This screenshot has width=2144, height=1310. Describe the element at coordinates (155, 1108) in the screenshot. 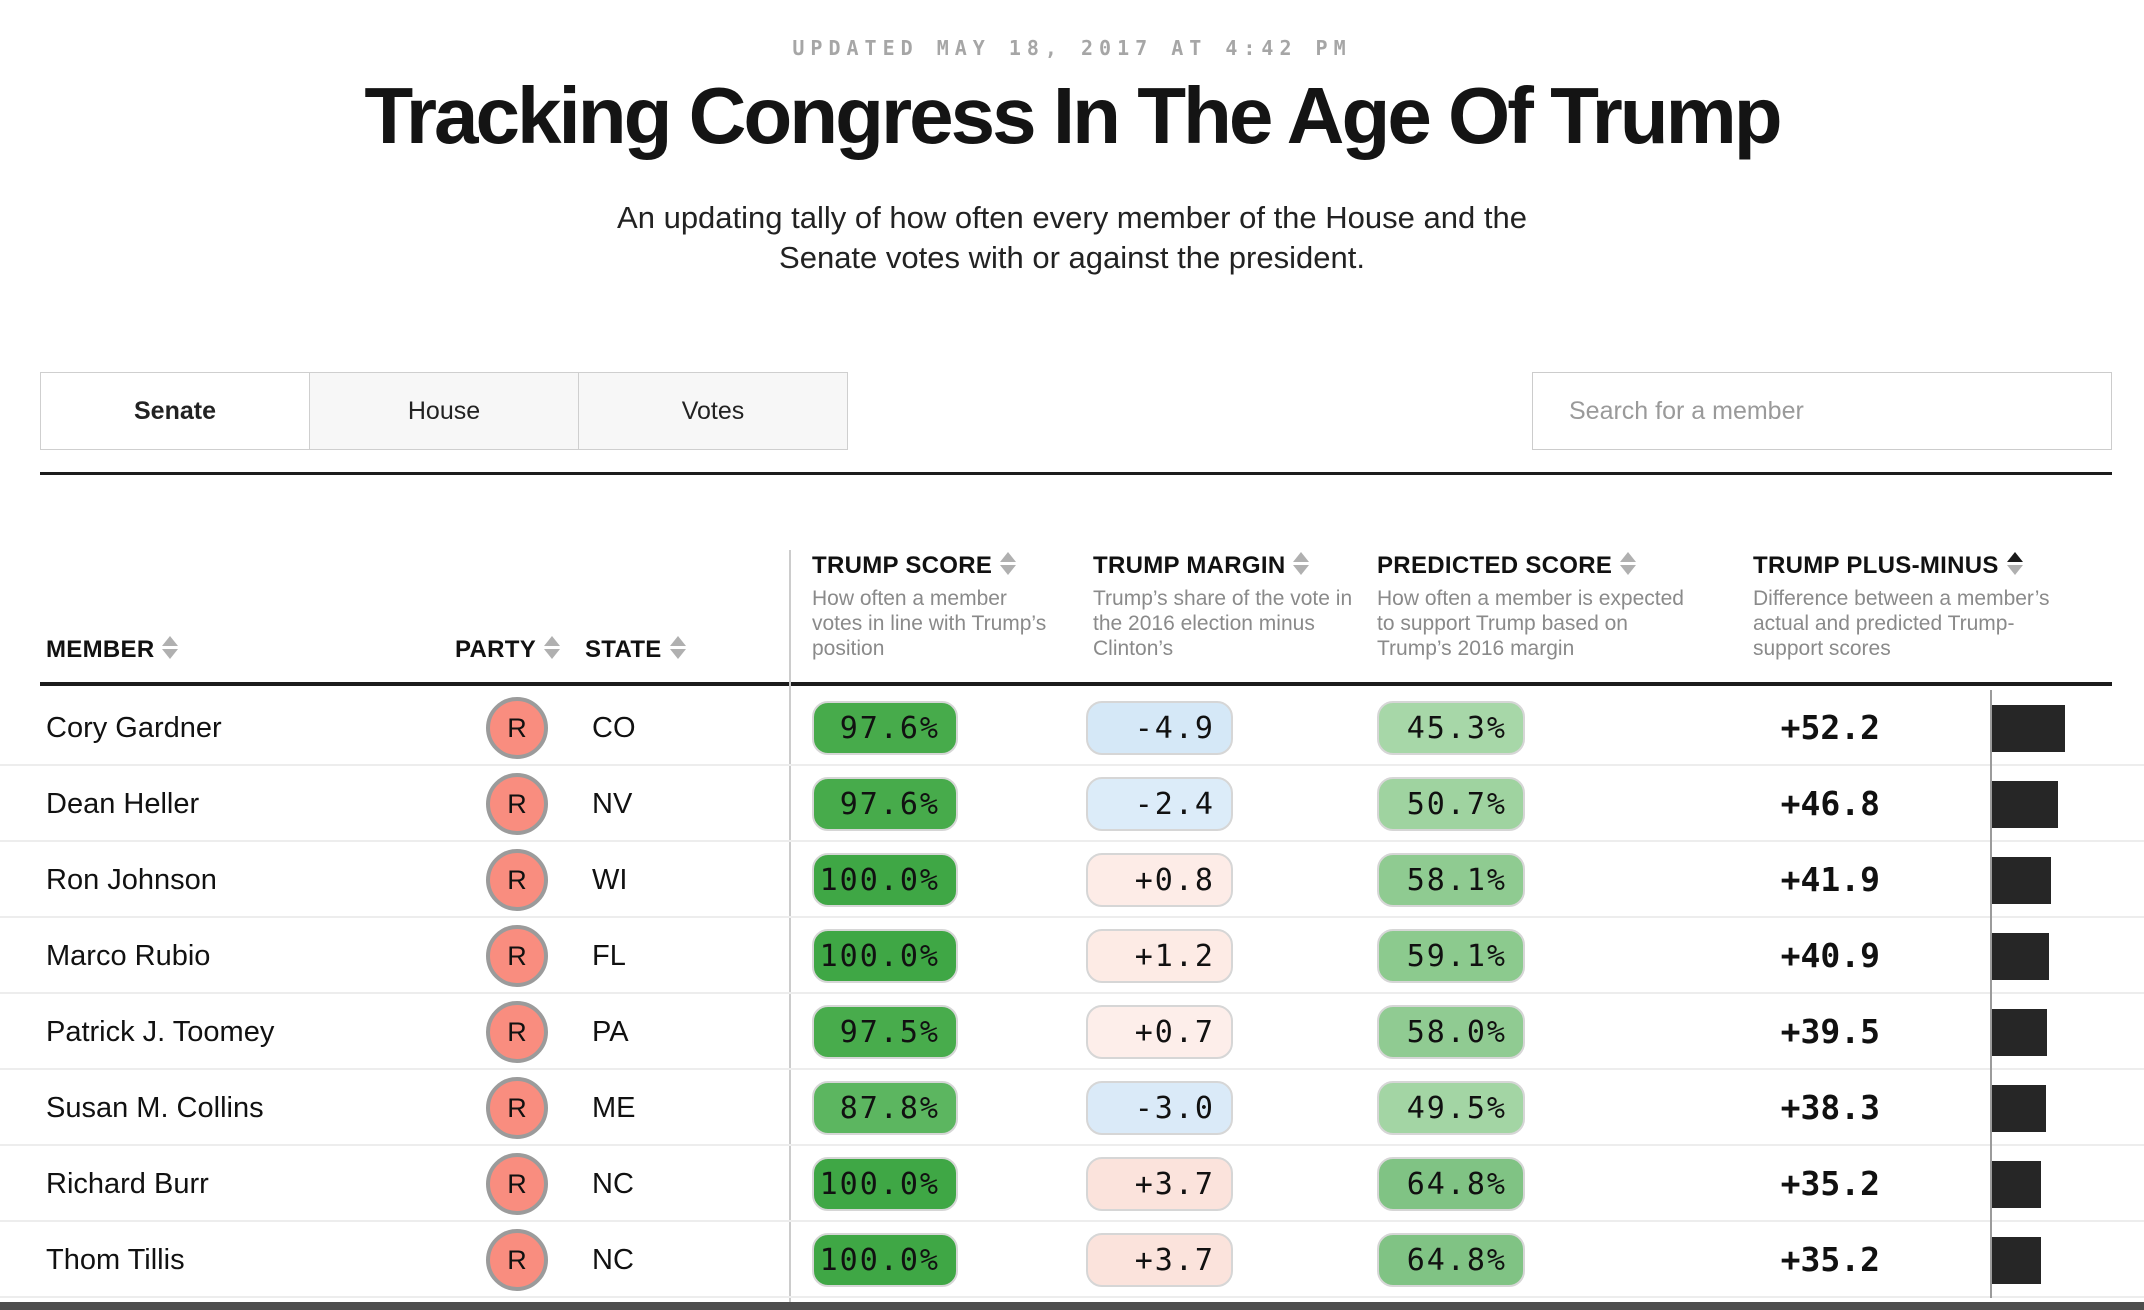

I see `member-name: Susan M. Collins` at that location.